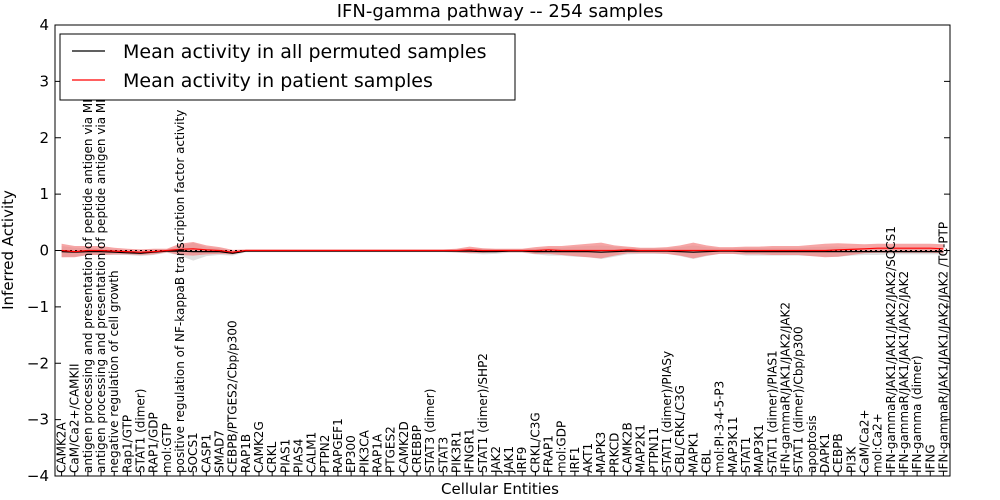  I want to click on x-tick-label: PIK3CA, so click(364, 451).